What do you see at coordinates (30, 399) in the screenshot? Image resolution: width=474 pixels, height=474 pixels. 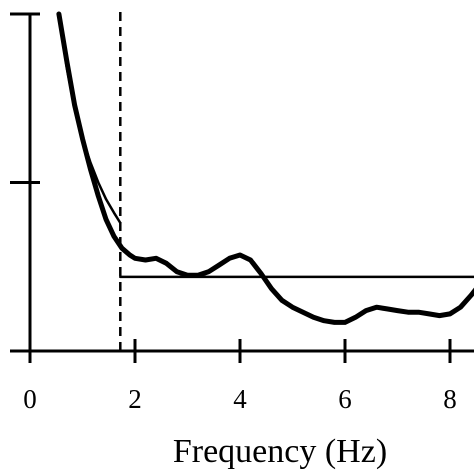 I see `x-tick-label-0: 0` at bounding box center [30, 399].